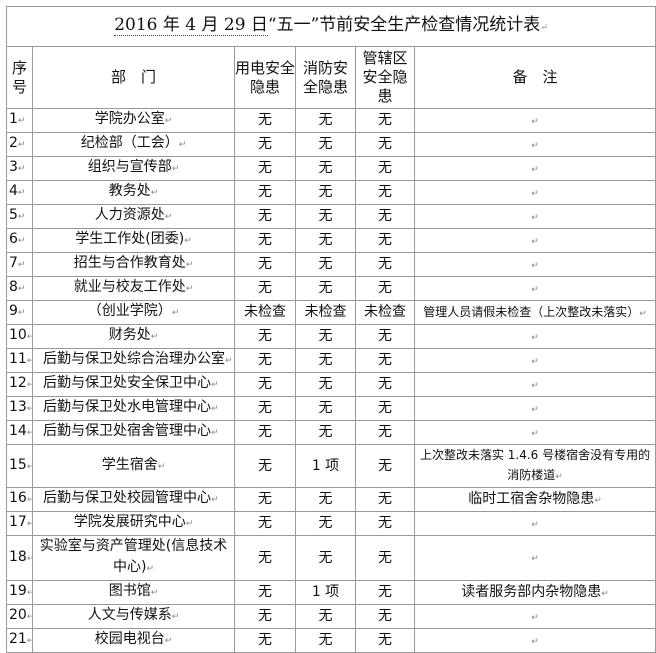  Describe the element at coordinates (385, 77) in the screenshot. I see `header-area: 管辖区安全隐患` at that location.